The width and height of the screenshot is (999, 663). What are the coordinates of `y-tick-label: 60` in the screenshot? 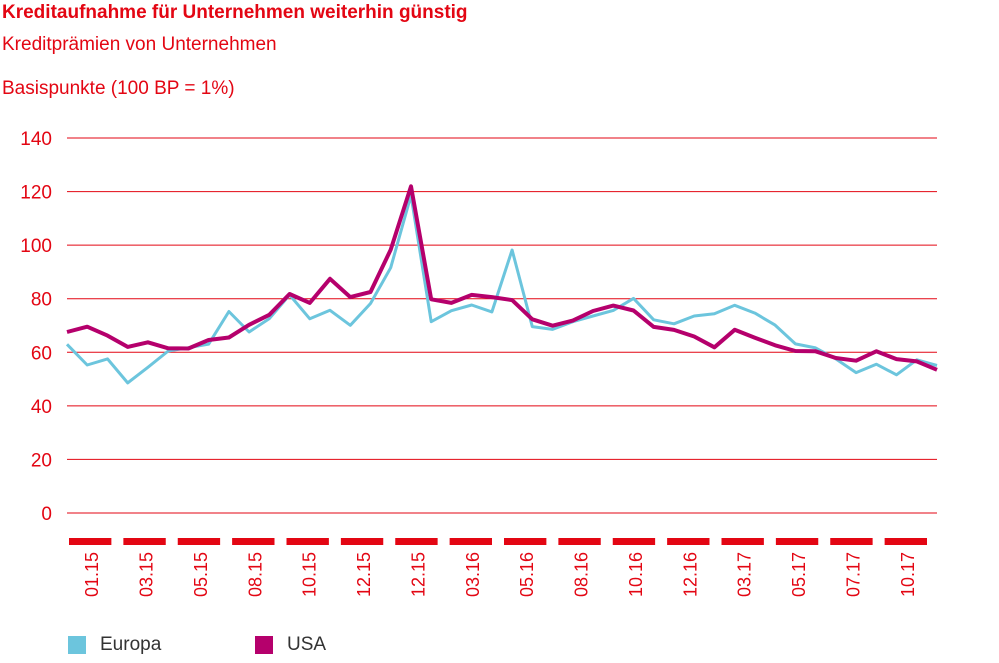 It's located at (41, 353).